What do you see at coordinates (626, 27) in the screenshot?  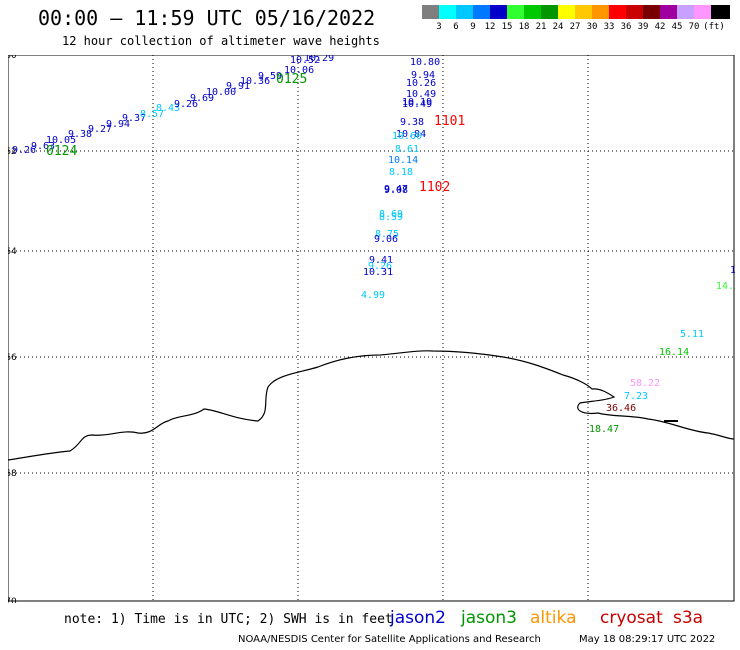 I see `scale-tick-label: 36` at bounding box center [626, 27].